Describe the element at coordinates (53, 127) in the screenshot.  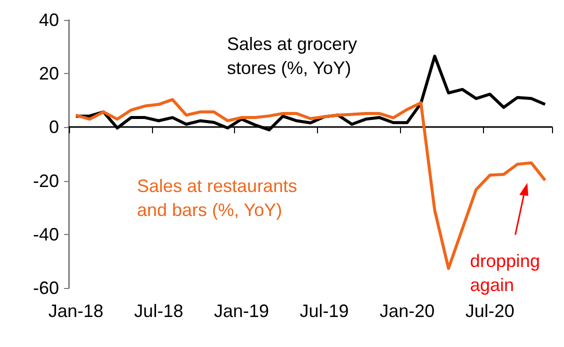
I see `y-tick-label: 0` at that location.